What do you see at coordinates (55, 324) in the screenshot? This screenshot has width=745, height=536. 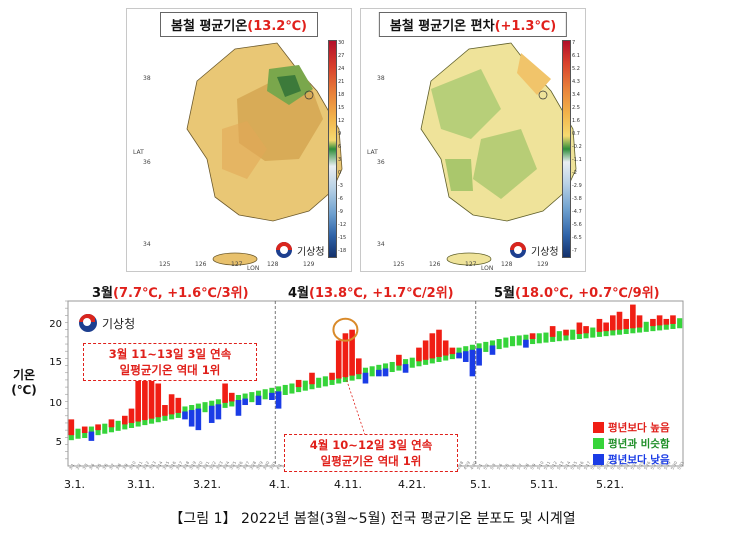 I see `y-tick-20: 20` at bounding box center [55, 324].